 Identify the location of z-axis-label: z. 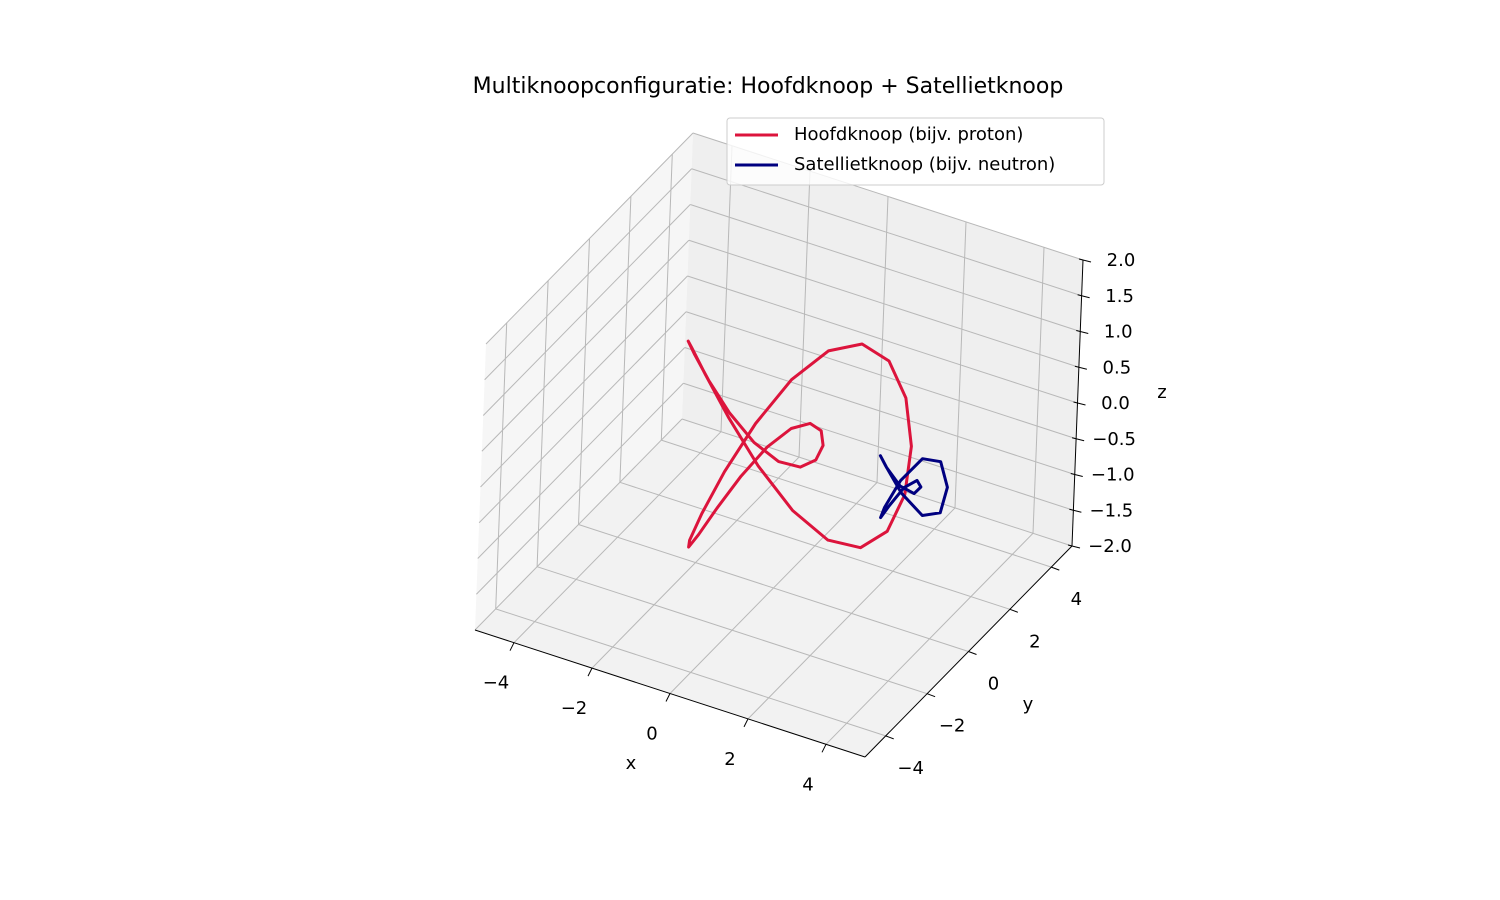
(1161, 392).